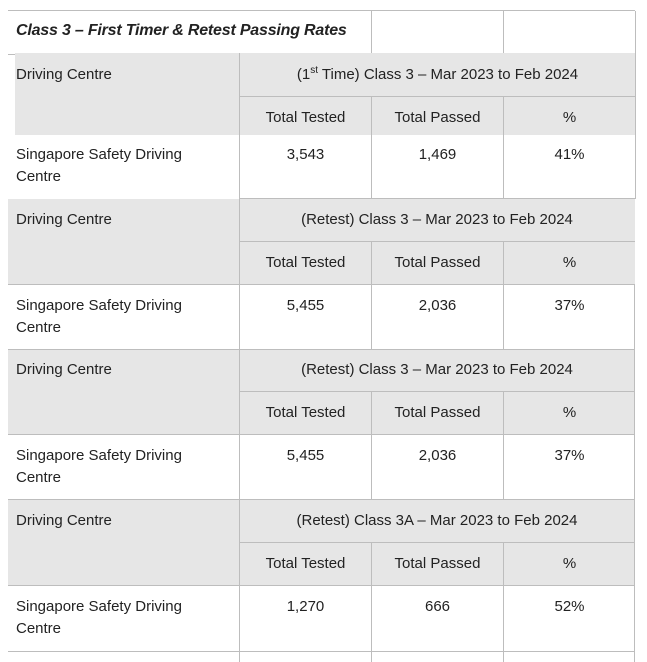 This screenshot has height=662, width=647. What do you see at coordinates (437, 154) in the screenshot?
I see `value-total-passed: 1,469` at bounding box center [437, 154].